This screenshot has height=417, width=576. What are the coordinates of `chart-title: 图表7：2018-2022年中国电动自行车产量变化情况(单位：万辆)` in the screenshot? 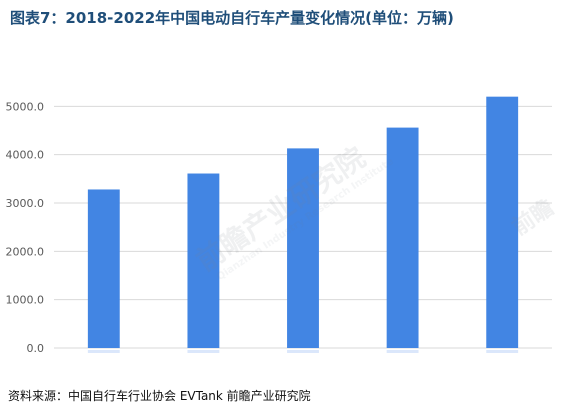 It's located at (232, 18).